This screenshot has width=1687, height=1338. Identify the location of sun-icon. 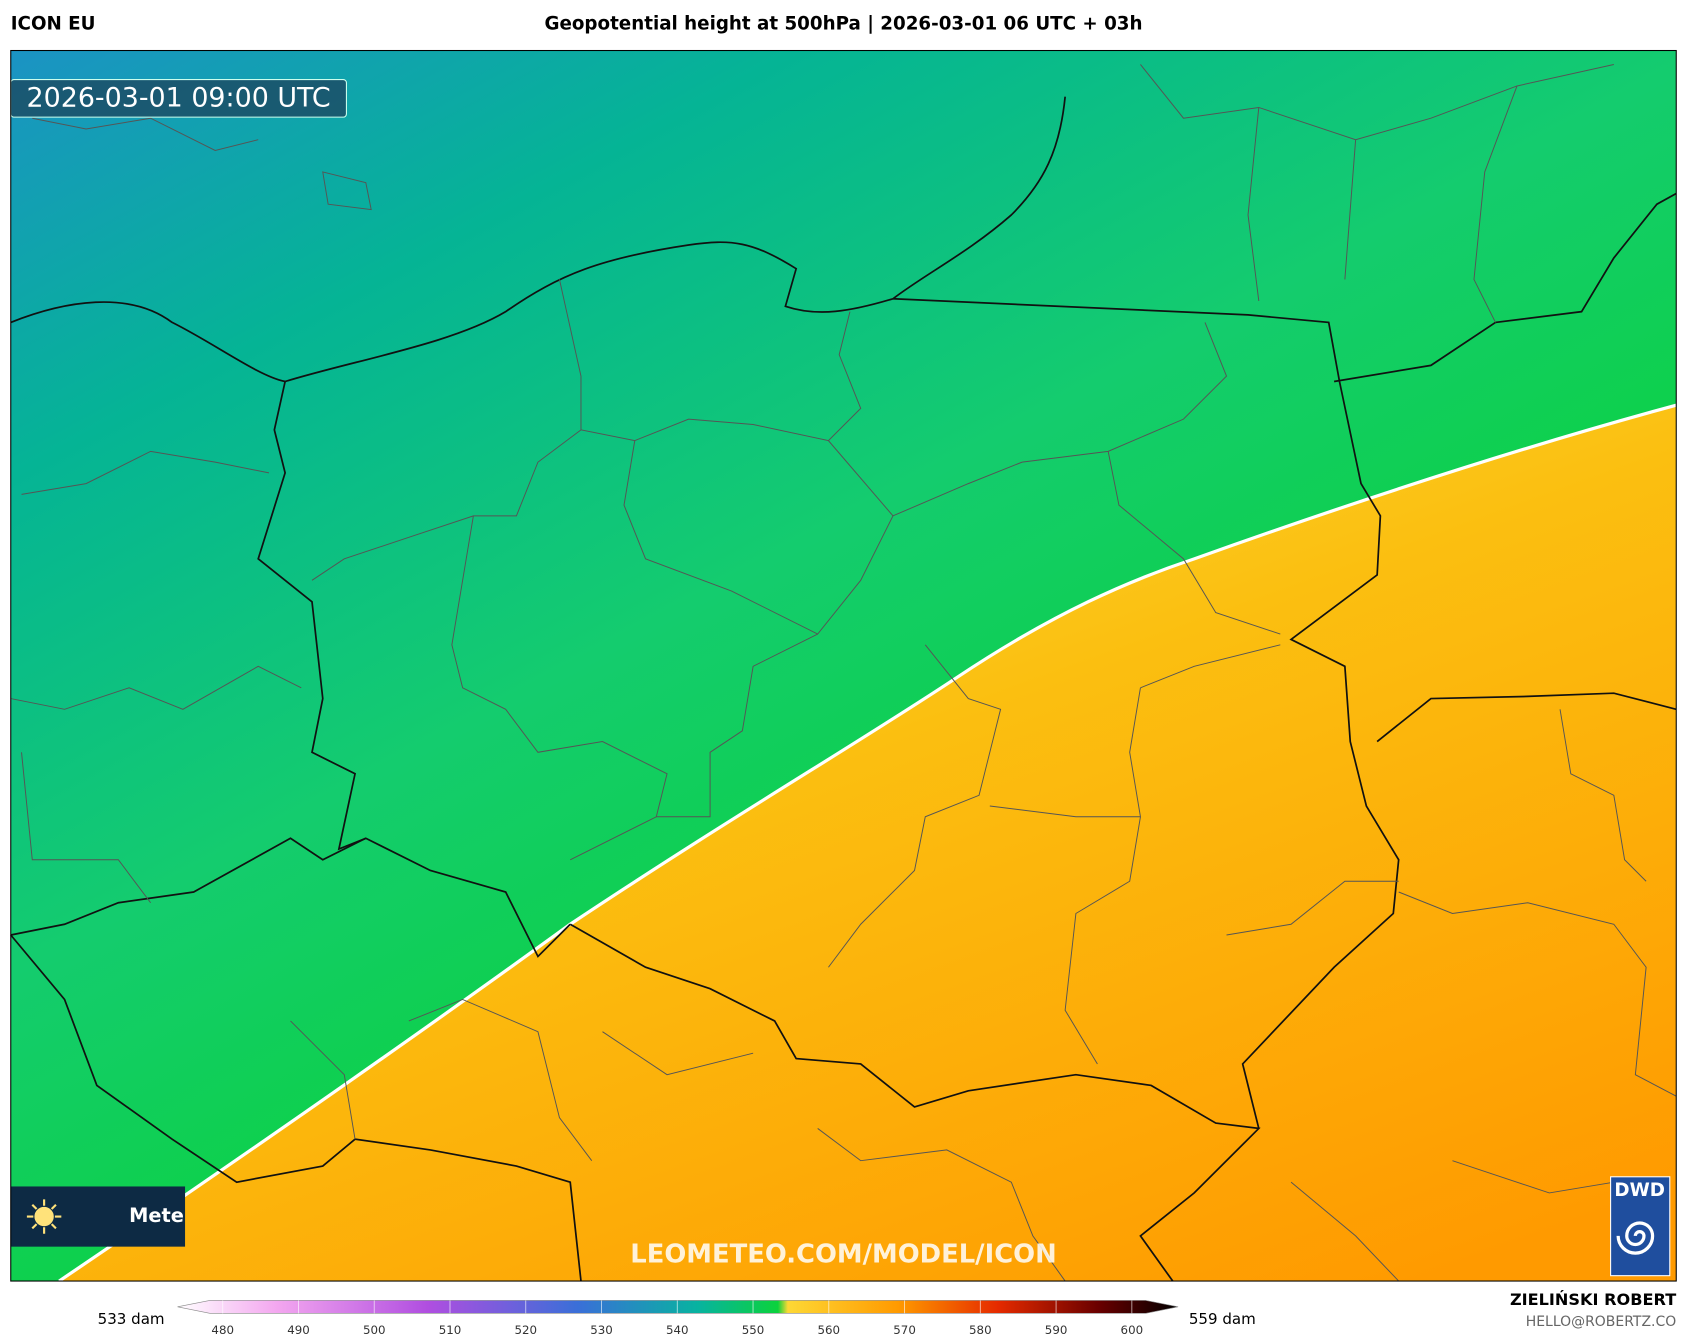
(44, 1216).